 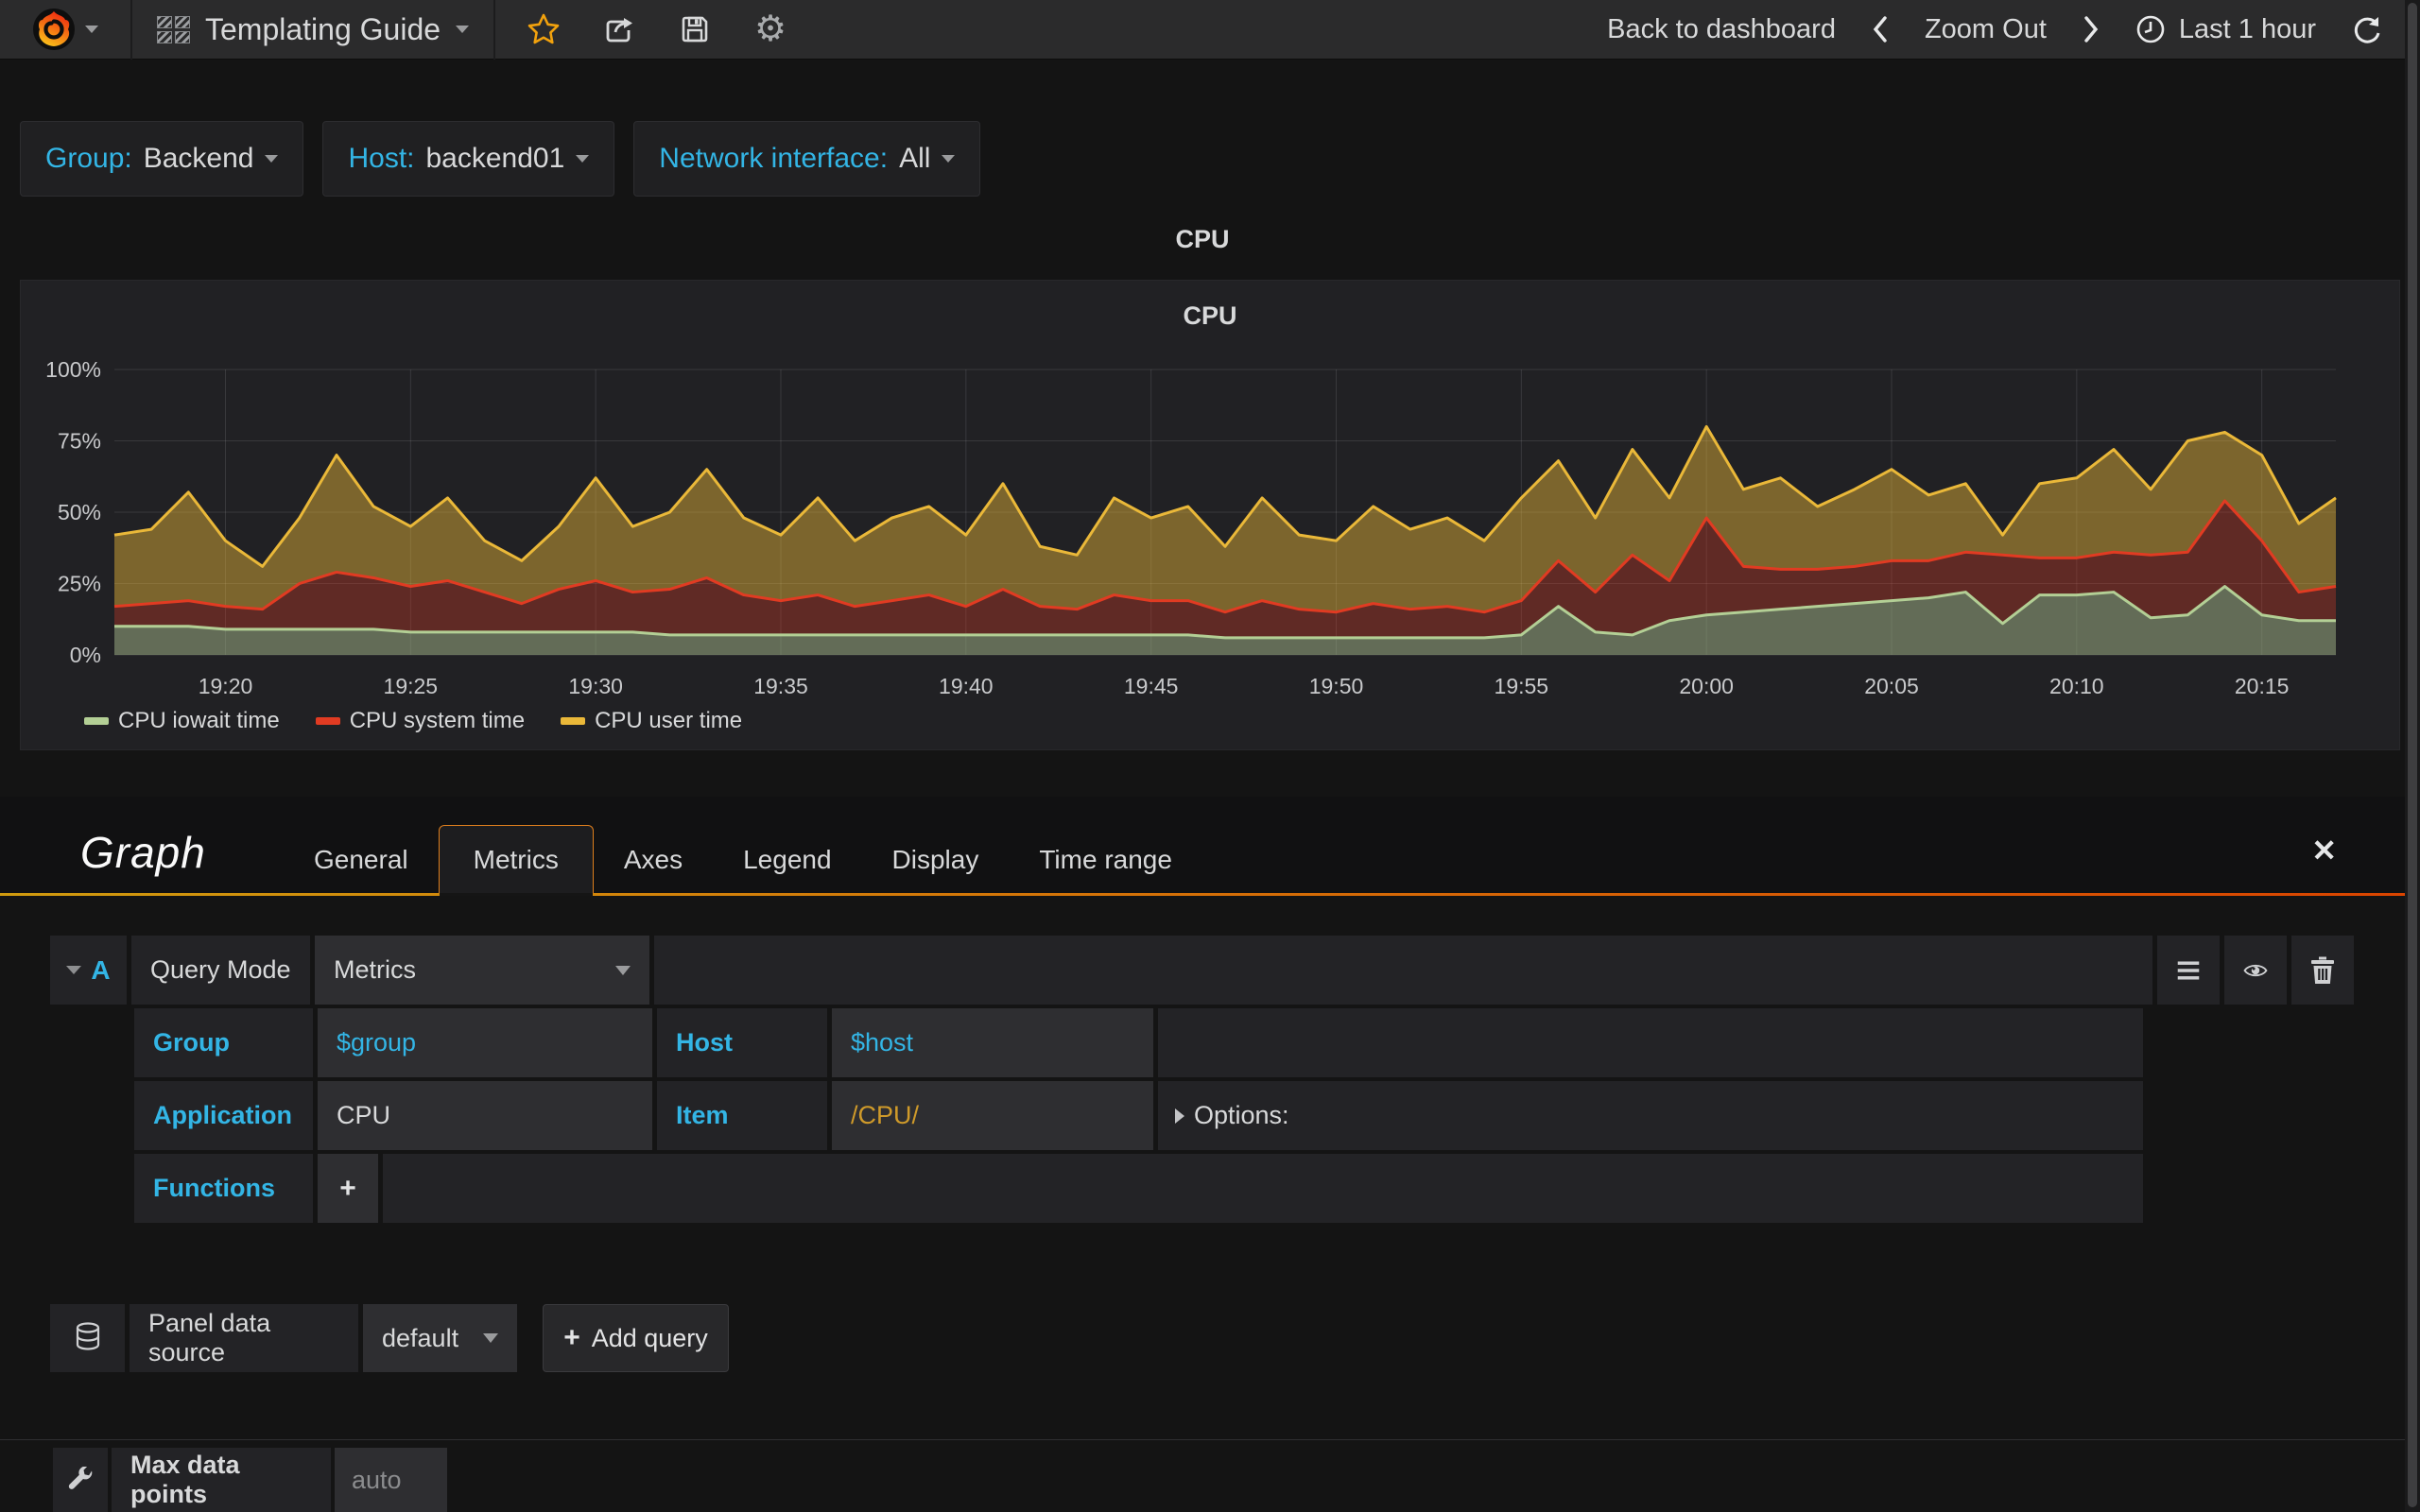 I want to click on time-range-picker: Last 1 hour, so click(x=2225, y=29).